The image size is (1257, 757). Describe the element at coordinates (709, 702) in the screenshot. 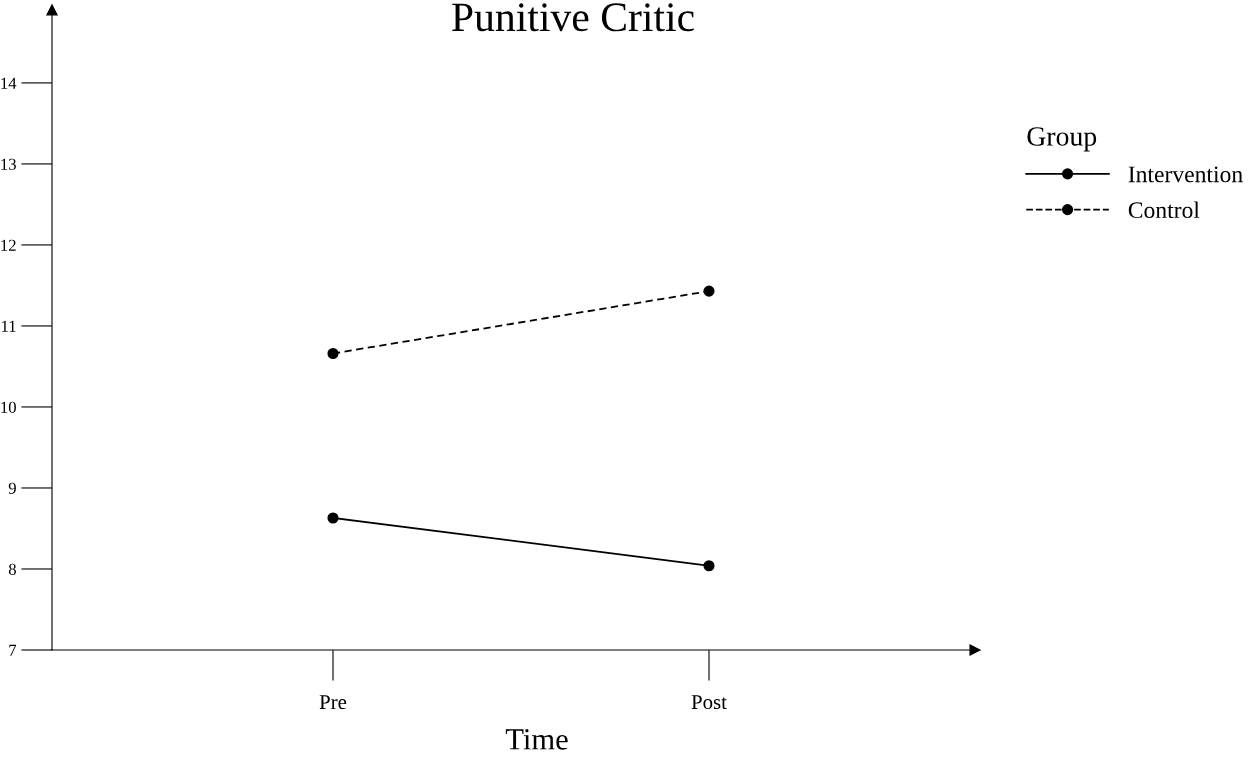

I see `x-tick-label: Post` at that location.